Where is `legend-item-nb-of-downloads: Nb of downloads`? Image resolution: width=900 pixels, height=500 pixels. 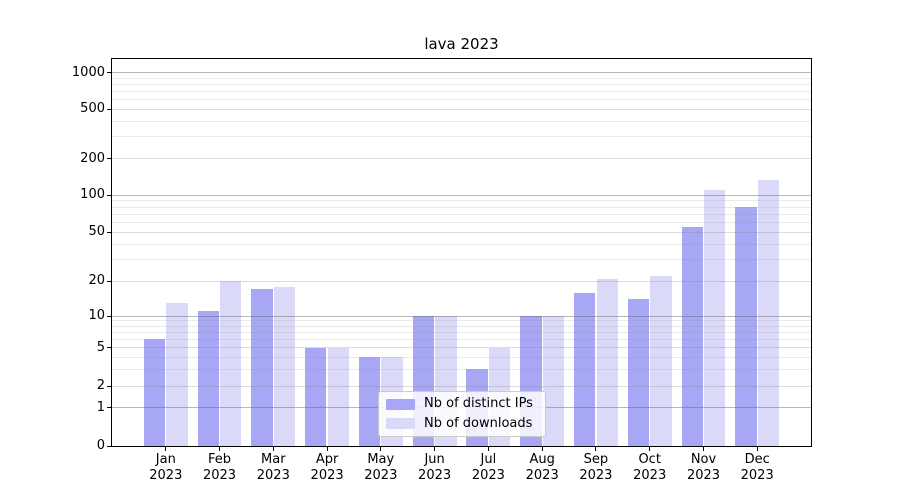
legend-item-nb-of-downloads: Nb of downloads is located at coordinates (462, 424).